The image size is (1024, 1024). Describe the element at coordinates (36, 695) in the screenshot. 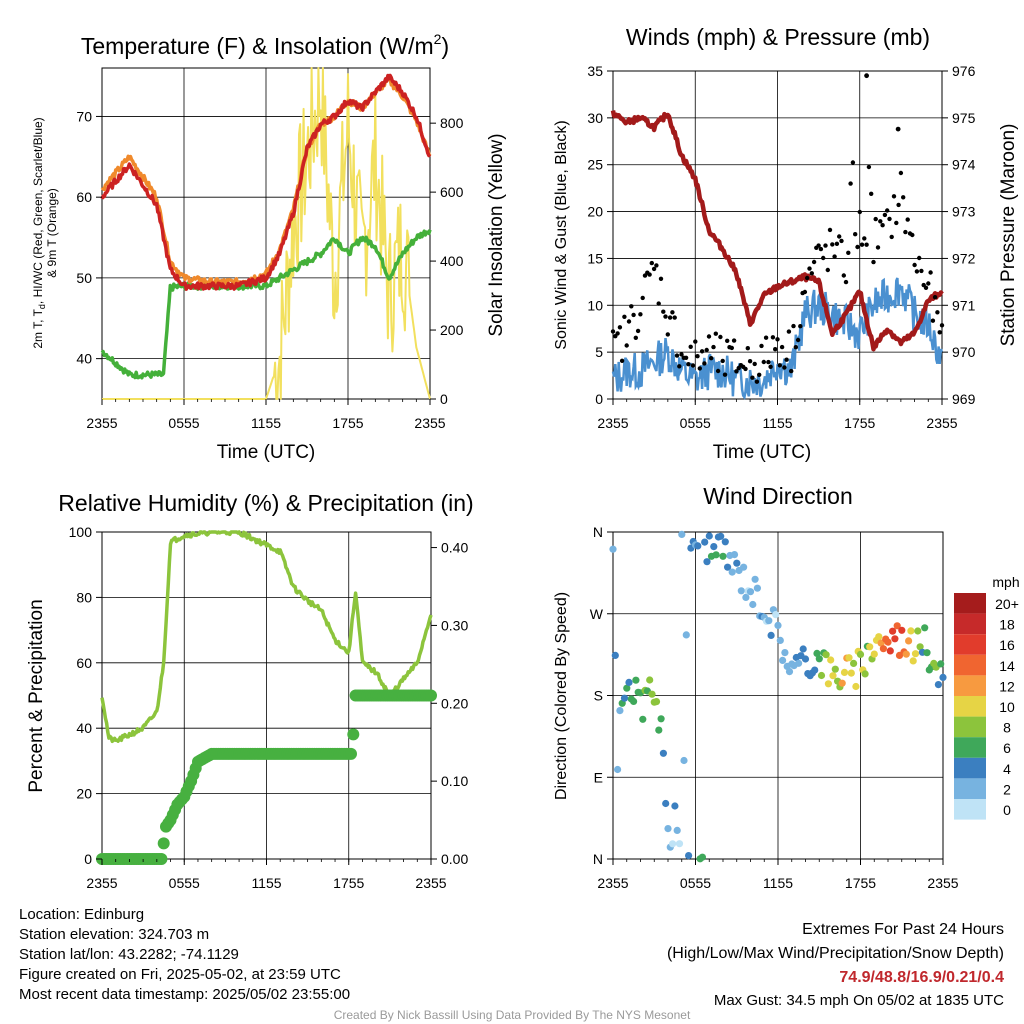

I see `rh-ylabel-left: Percent & Precipitation` at that location.